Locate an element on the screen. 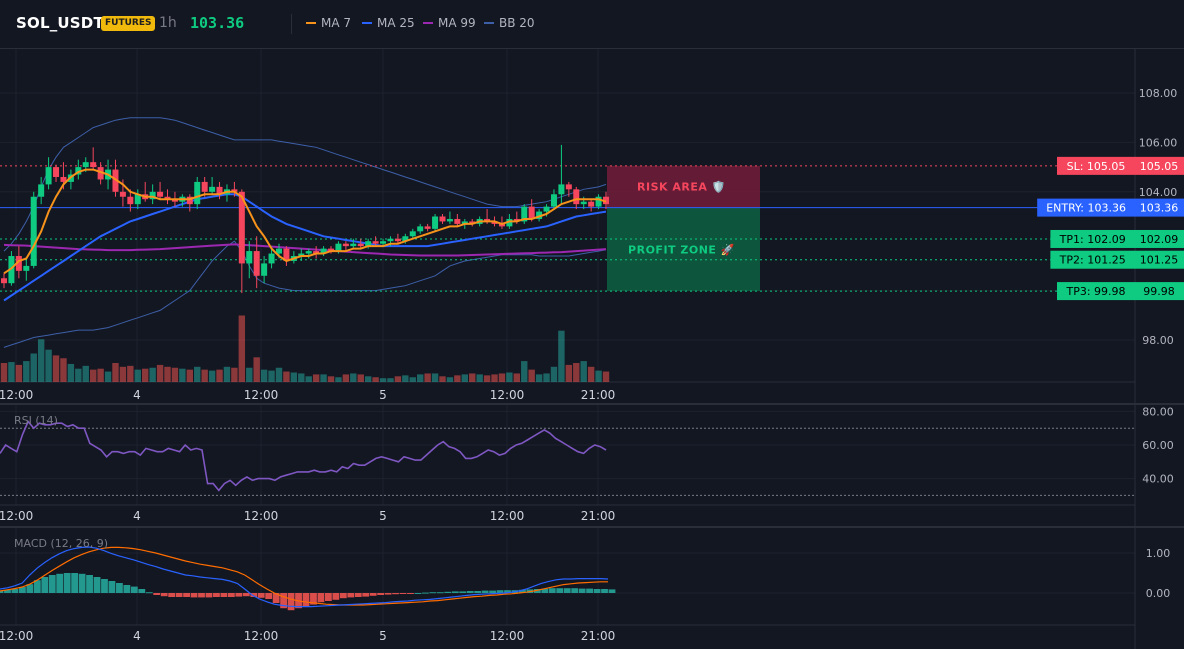 This screenshot has width=1184, height=649. interval-selector: 1h is located at coordinates (168, 23).